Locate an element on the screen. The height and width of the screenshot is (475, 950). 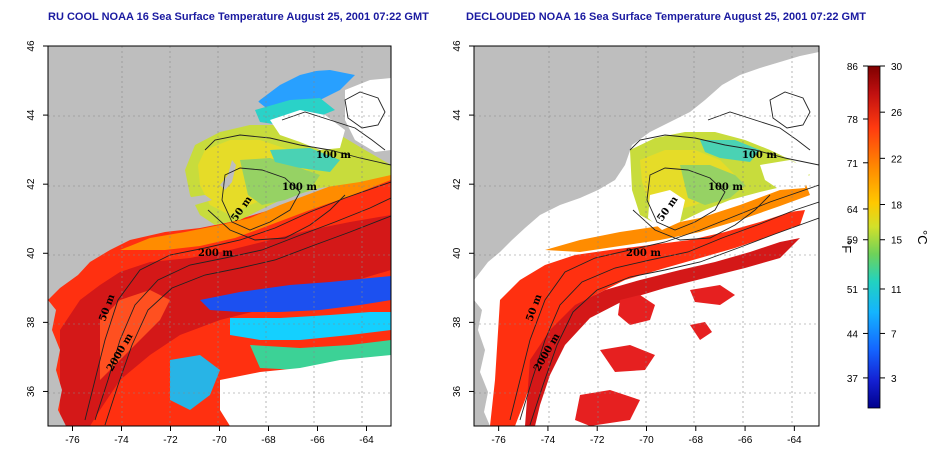
fahrenheit-tick-label: 64 is located at coordinates (853, 210).